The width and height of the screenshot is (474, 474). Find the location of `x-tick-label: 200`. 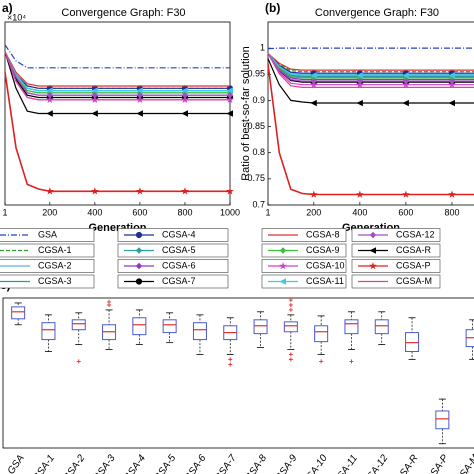

x-tick-label: 200 is located at coordinates (313, 212).